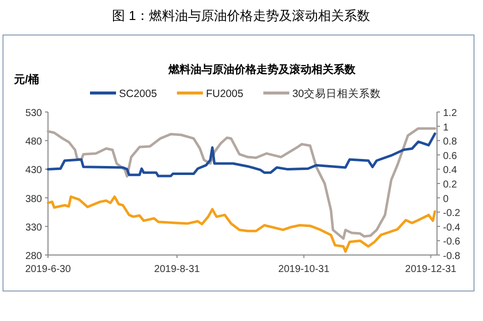  I want to click on y2-tick-label: 0.8, so click(450, 142).